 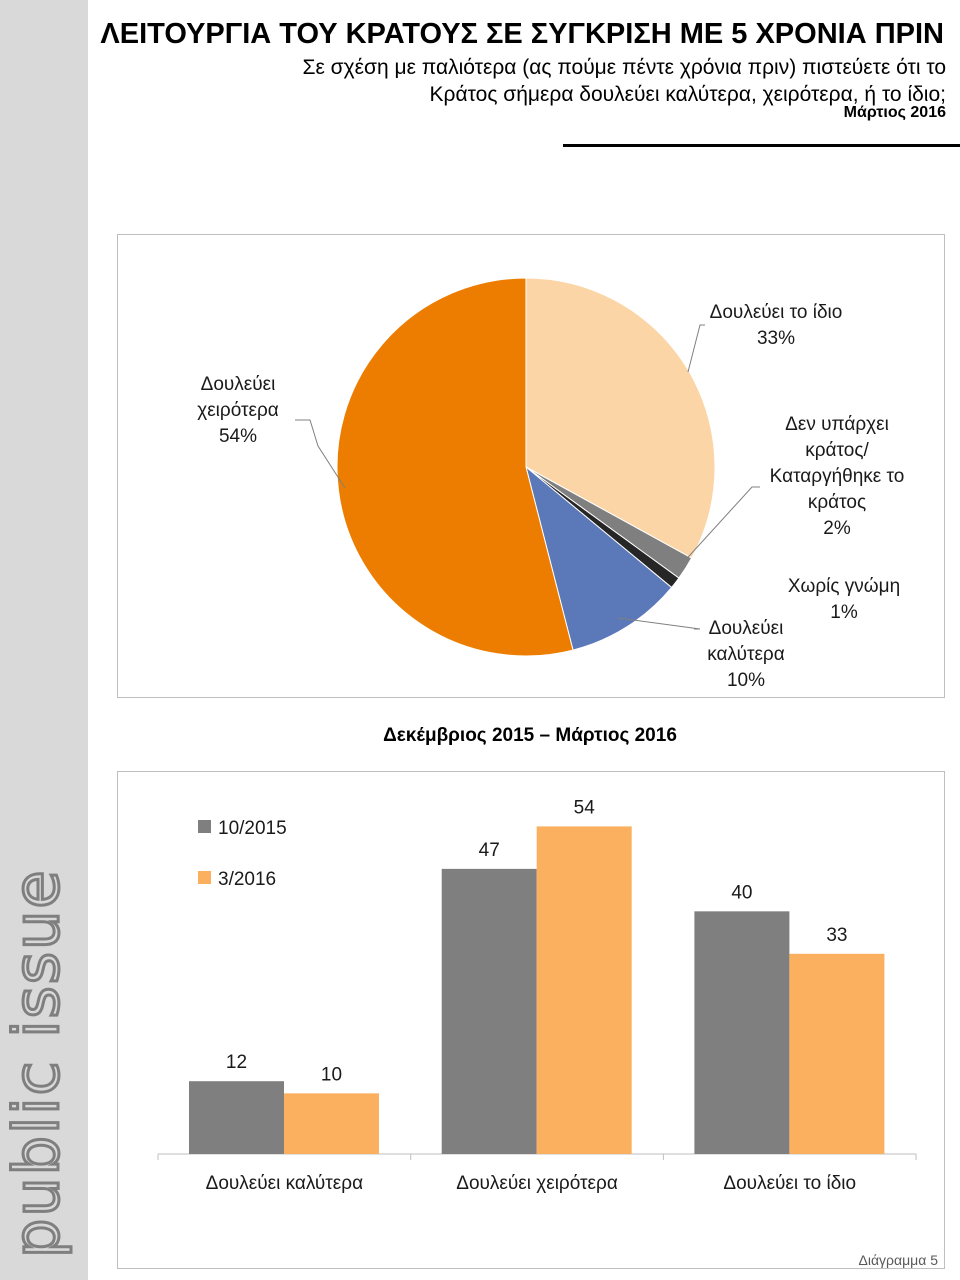 I want to click on pie-label-no-opinion-name: Χωρίς γνώμη, so click(x=844, y=586).